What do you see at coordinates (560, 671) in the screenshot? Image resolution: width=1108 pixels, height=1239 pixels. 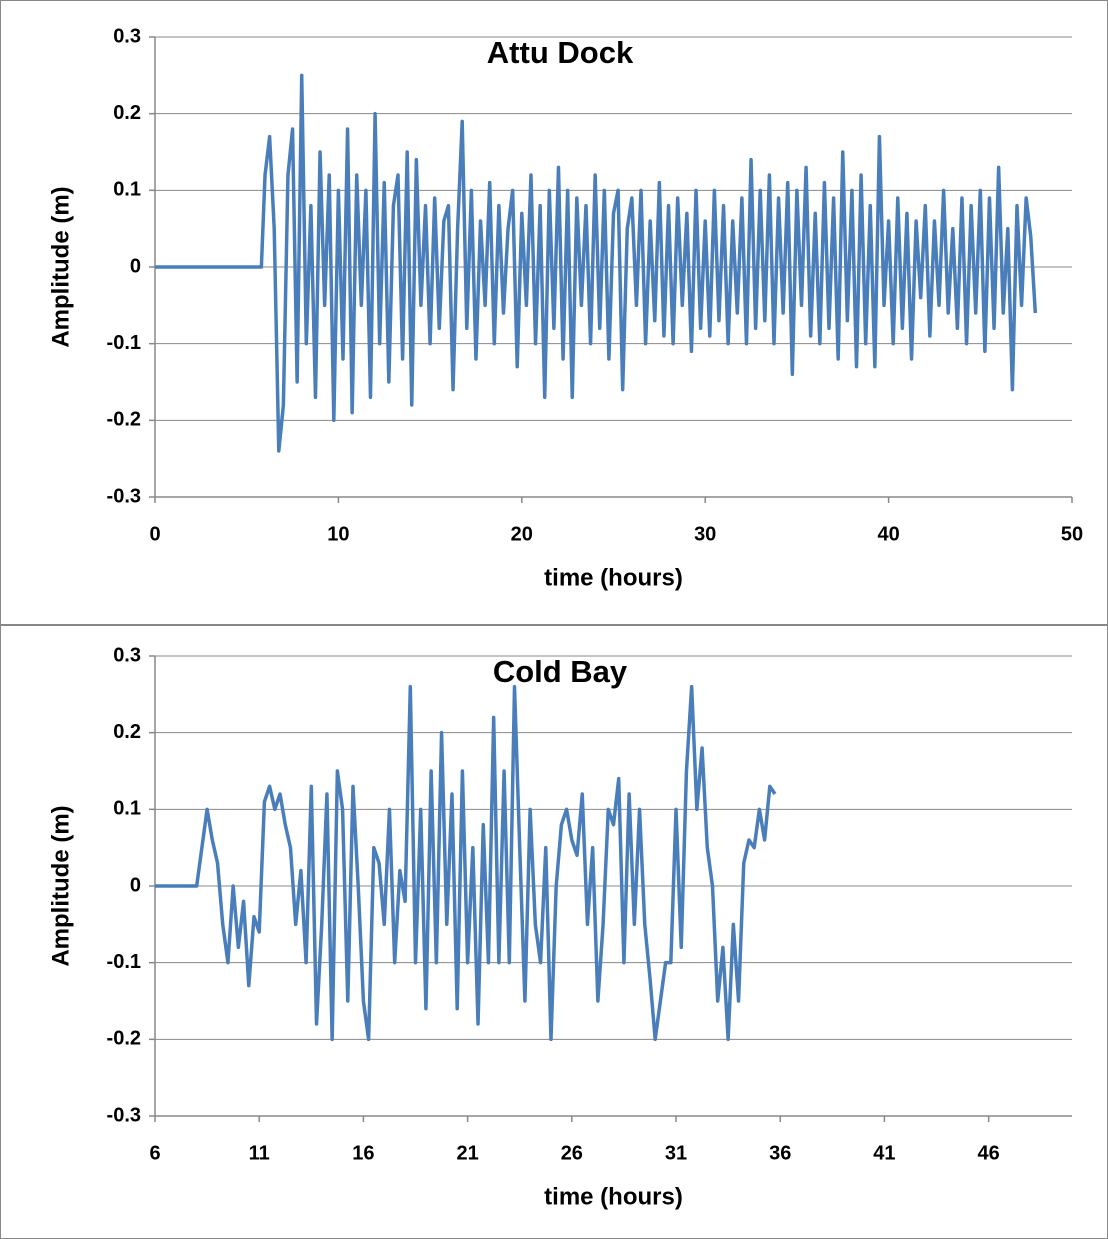 I see `chart-title: Cold Bay` at bounding box center [560, 671].